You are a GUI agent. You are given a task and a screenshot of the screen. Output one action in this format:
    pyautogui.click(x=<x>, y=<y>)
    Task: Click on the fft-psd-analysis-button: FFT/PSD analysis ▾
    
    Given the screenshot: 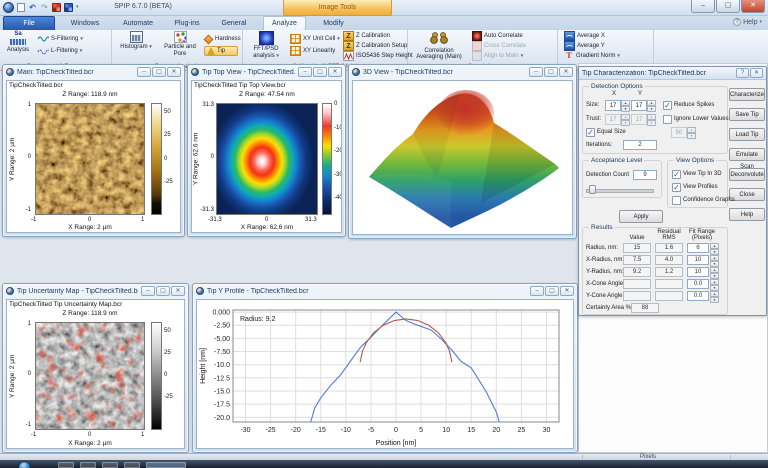 What is the action you would take?
    pyautogui.click(x=266, y=46)
    